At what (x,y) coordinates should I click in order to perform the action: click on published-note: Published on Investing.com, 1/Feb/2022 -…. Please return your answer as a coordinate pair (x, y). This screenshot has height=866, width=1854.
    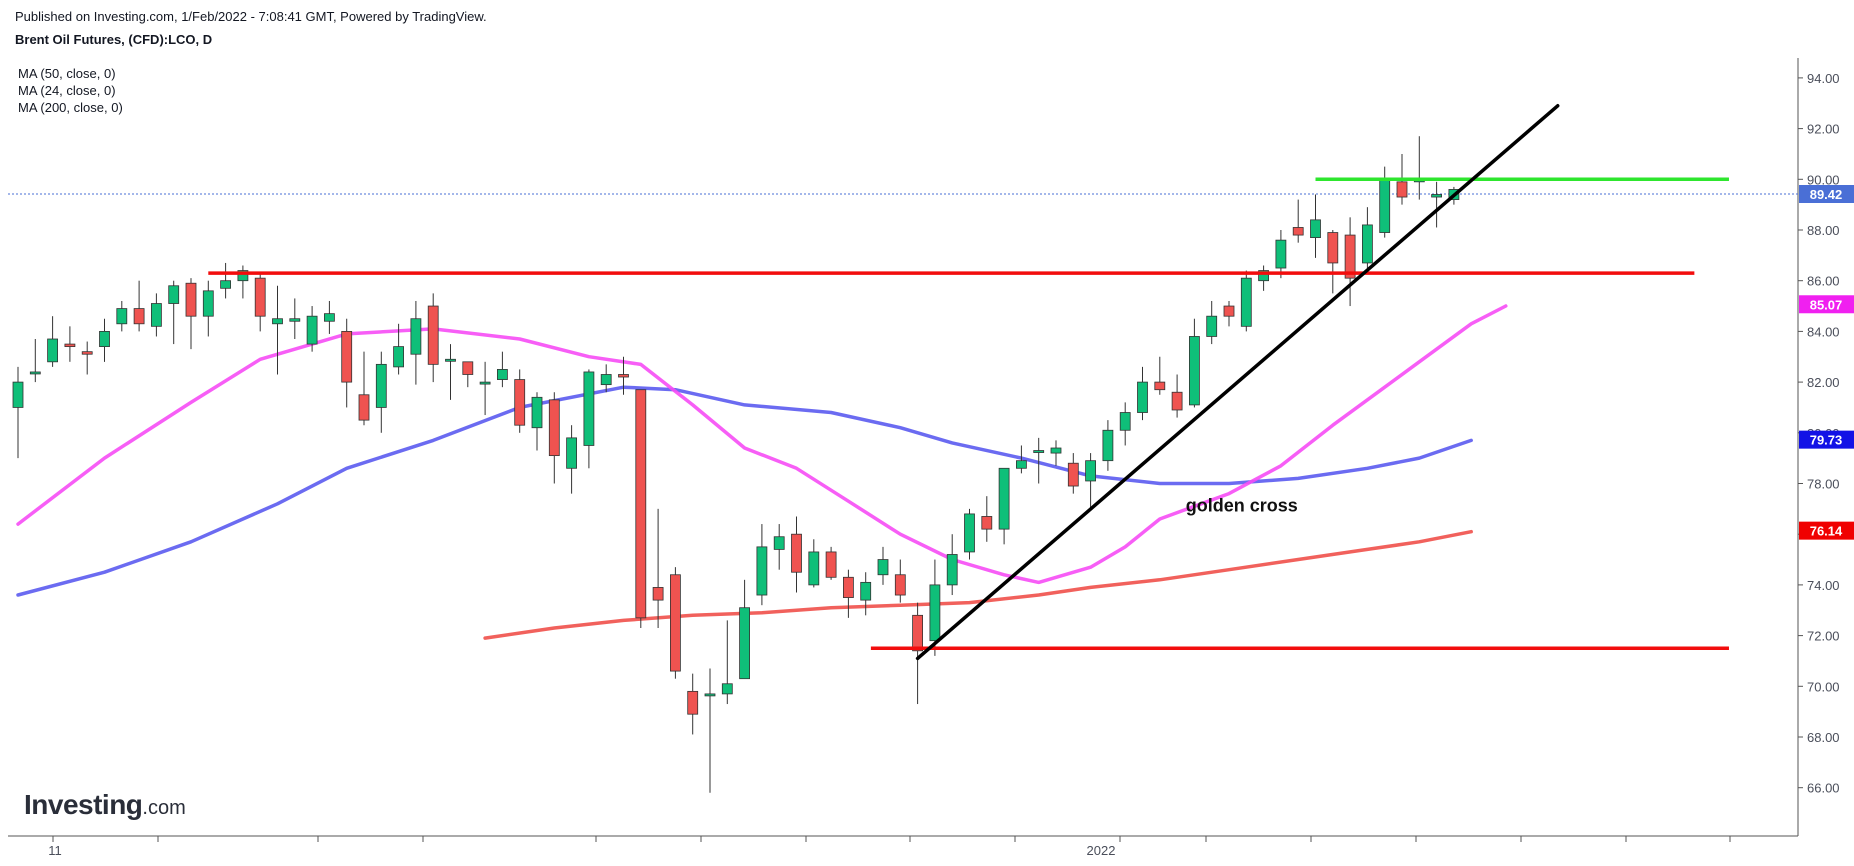
    Looking at the image, I should click on (251, 16).